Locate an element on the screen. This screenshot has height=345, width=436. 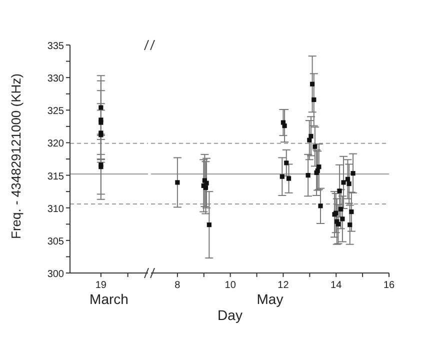
y-tick-label: 310 is located at coordinates (55, 209).